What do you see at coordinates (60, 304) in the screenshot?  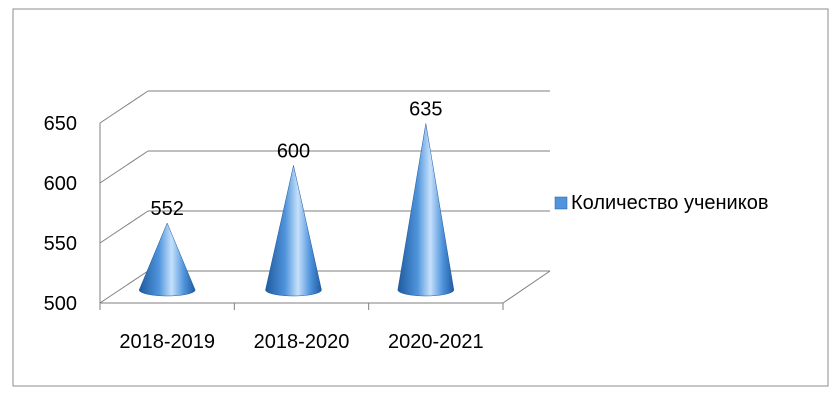 I see `y-tick-label: 500` at bounding box center [60, 304].